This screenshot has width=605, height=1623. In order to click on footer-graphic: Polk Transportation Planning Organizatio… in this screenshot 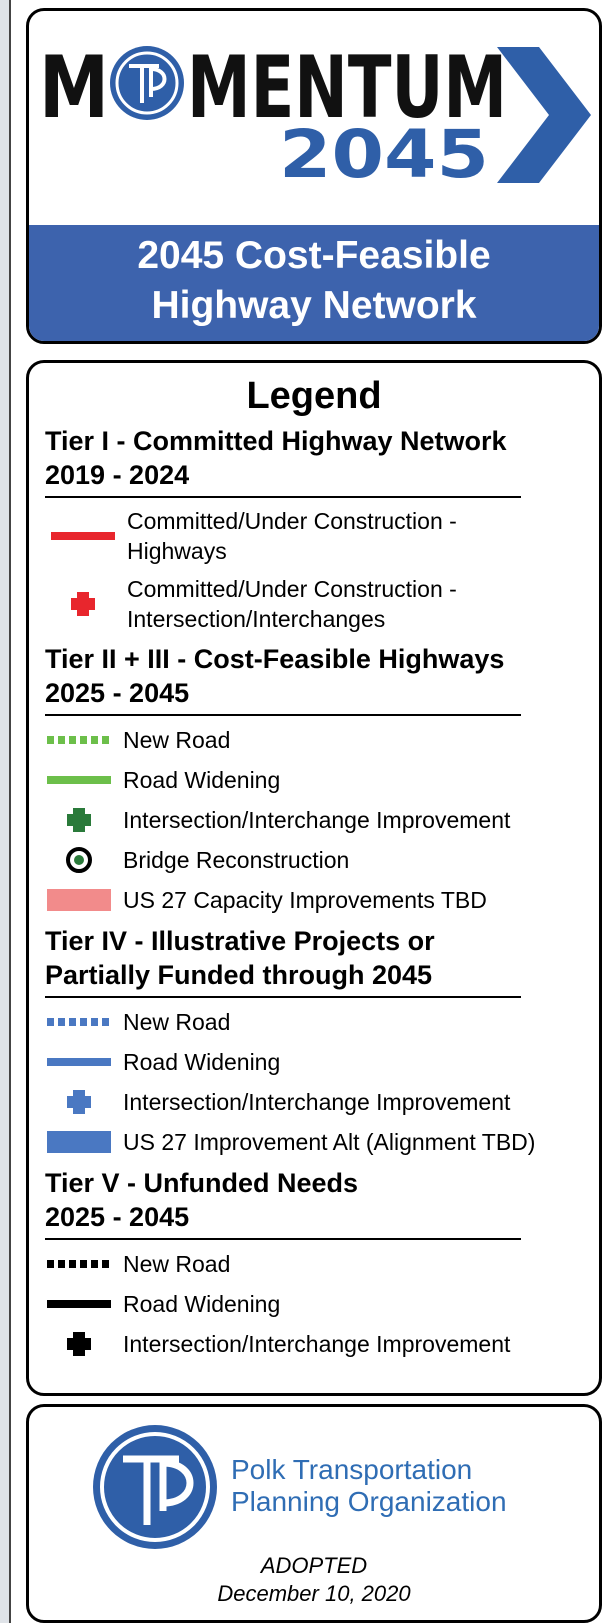, I will do `click(300, 1515)`.